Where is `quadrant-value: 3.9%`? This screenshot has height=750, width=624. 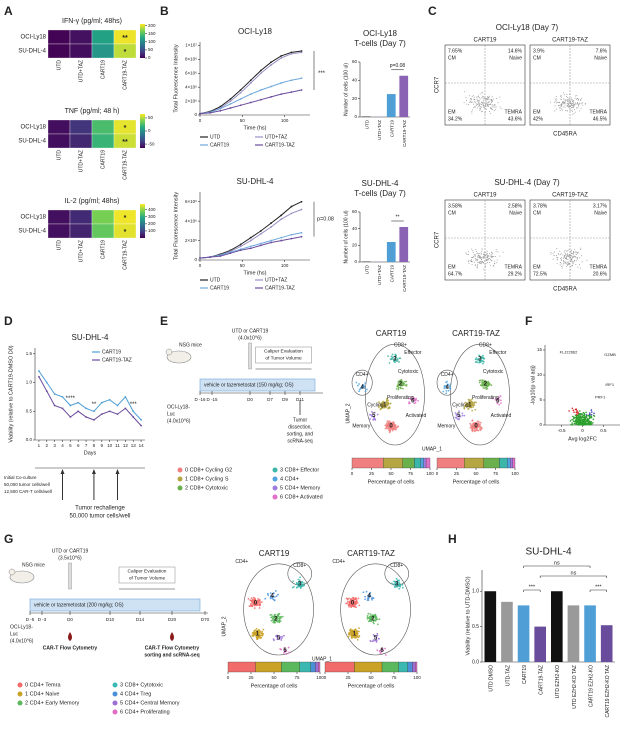
quadrant-value: 3.9% is located at coordinates (539, 51).